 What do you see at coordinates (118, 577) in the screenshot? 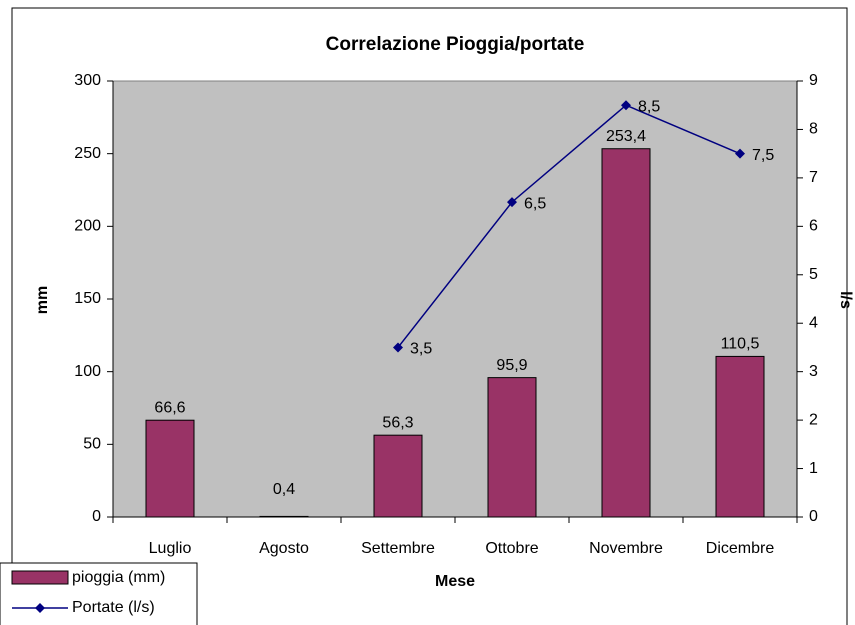
I see `legend-label: pioggia (mm)` at bounding box center [118, 577].